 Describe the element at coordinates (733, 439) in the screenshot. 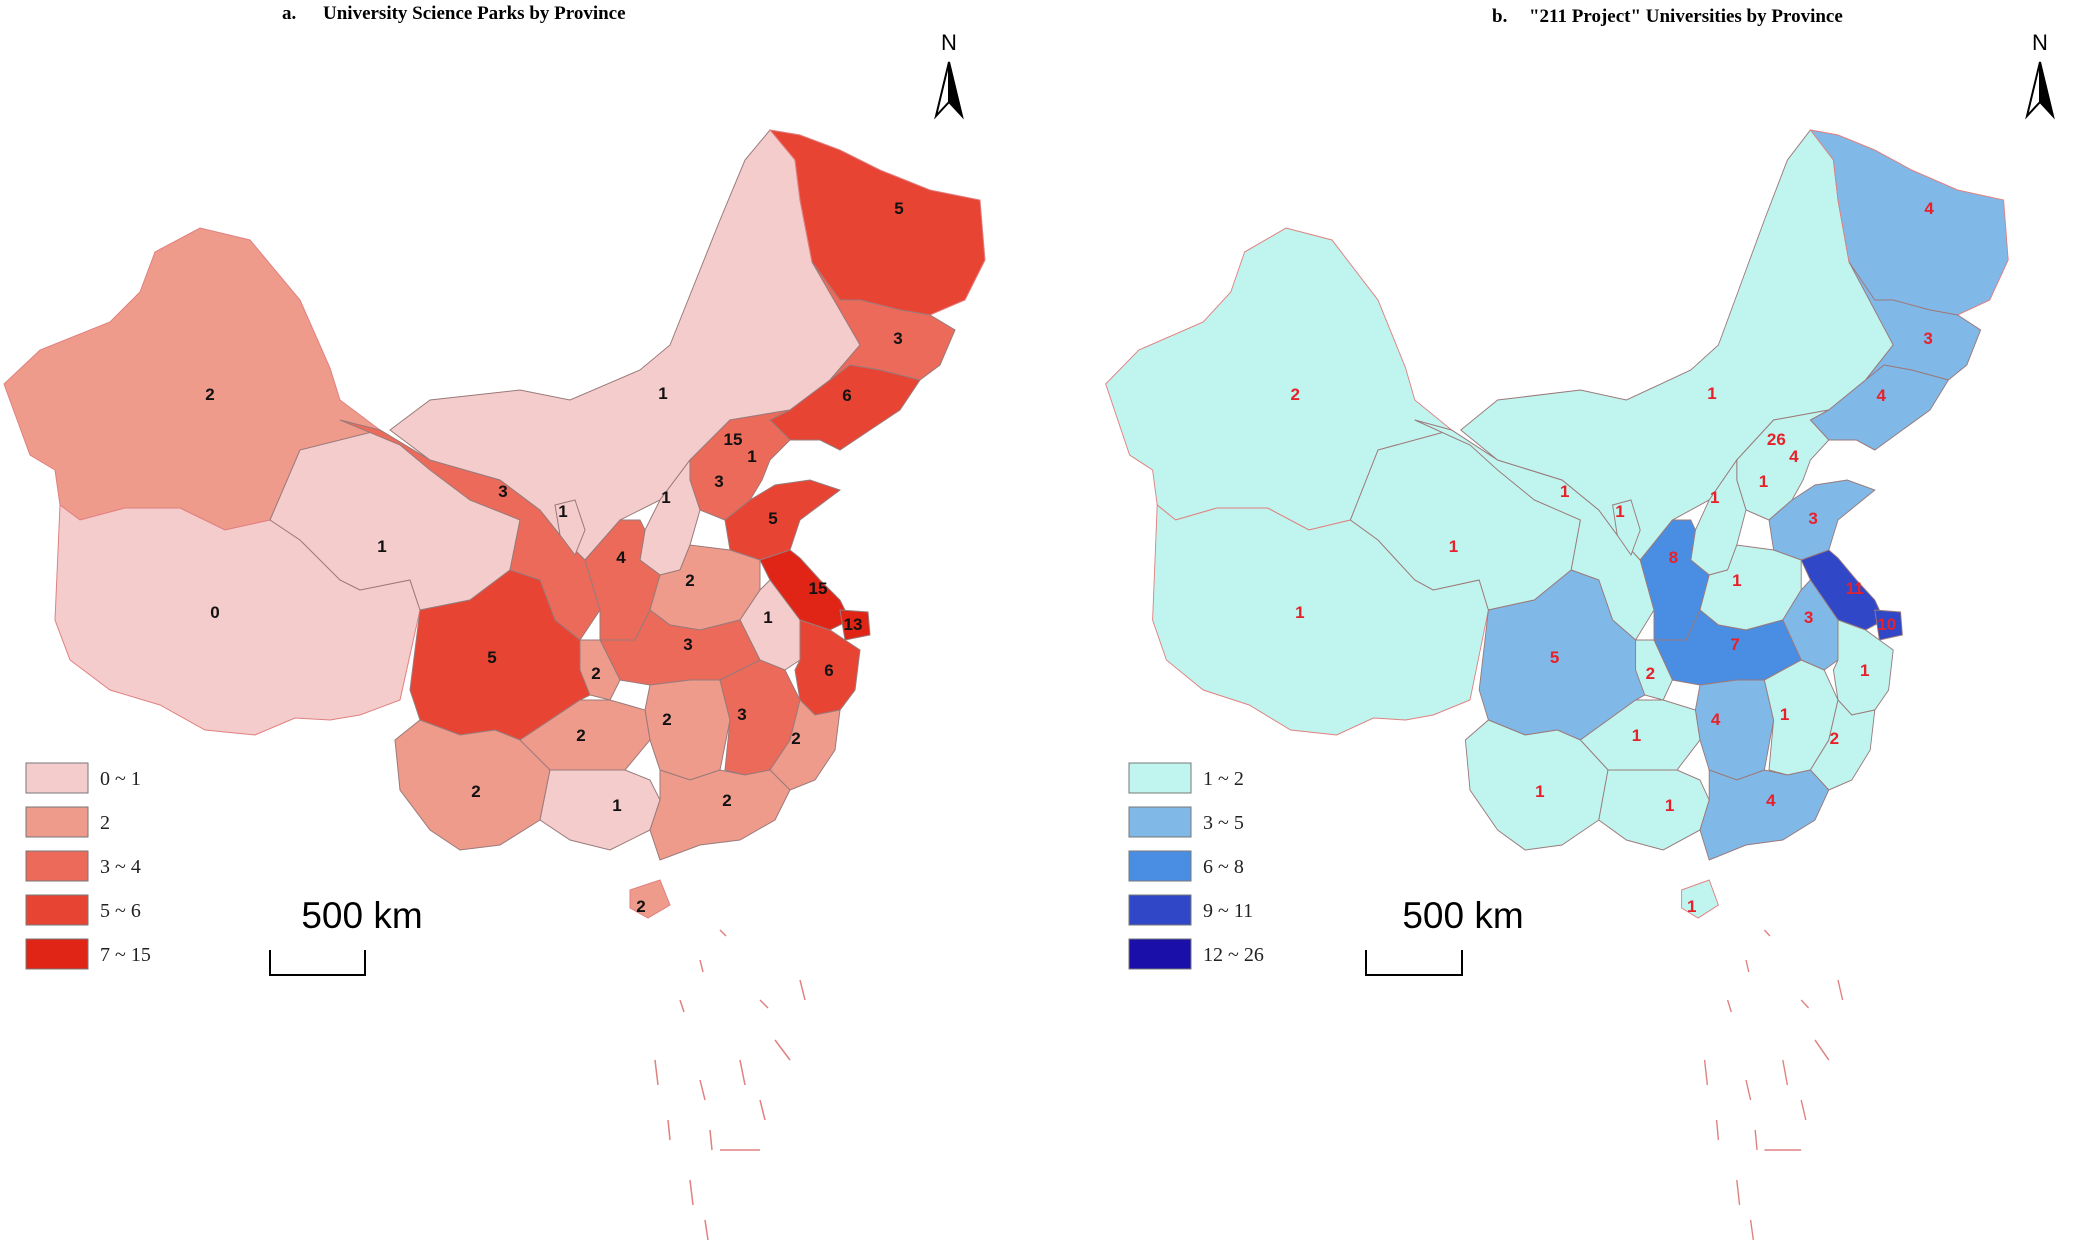

I see `value-label-beijing: 15` at that location.